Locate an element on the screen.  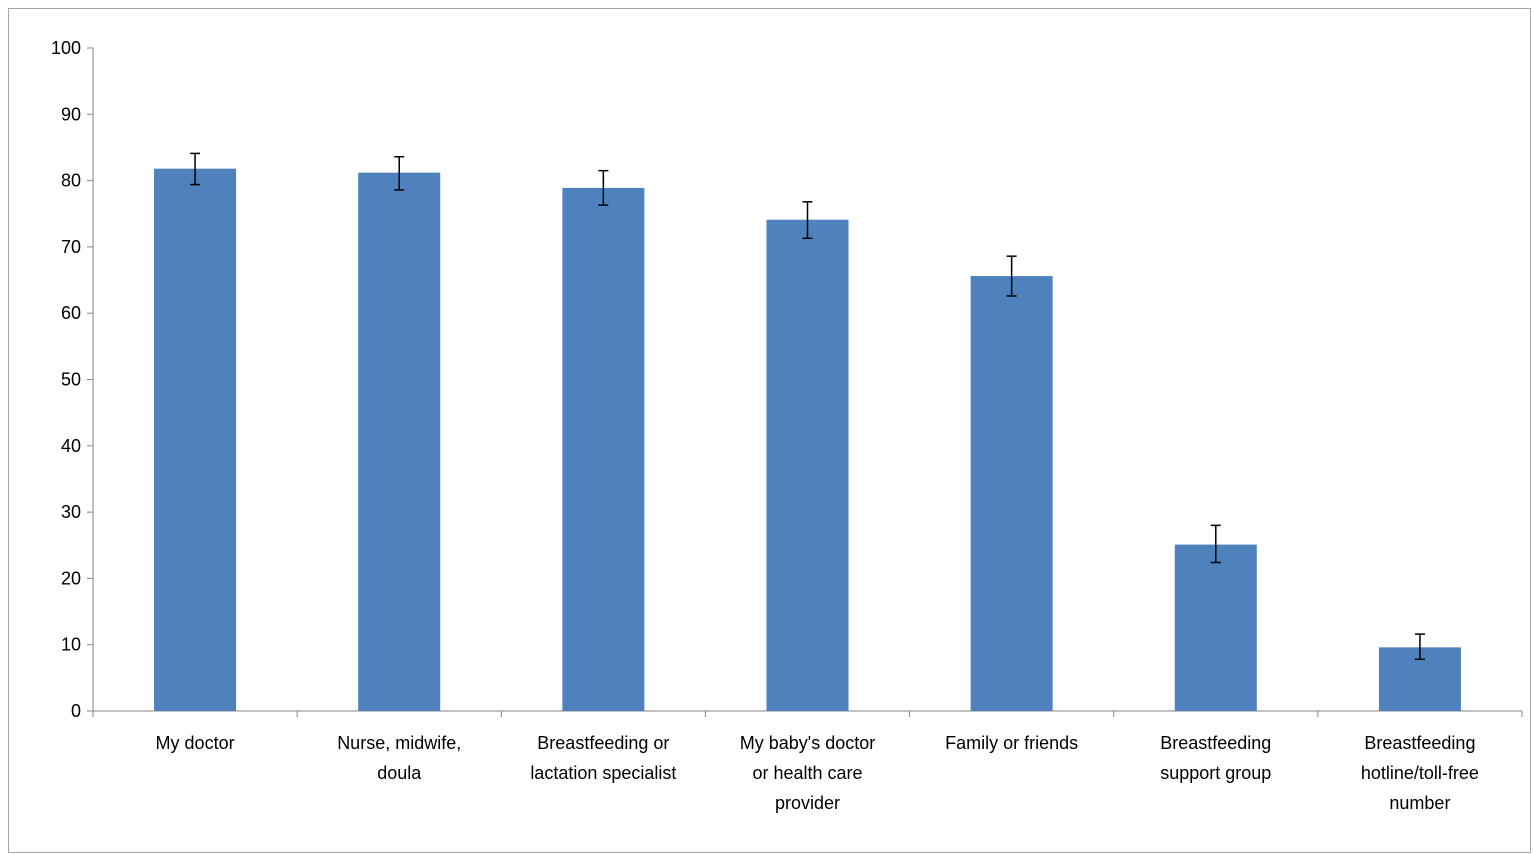
y-tick-label: 100 is located at coordinates (66, 48).